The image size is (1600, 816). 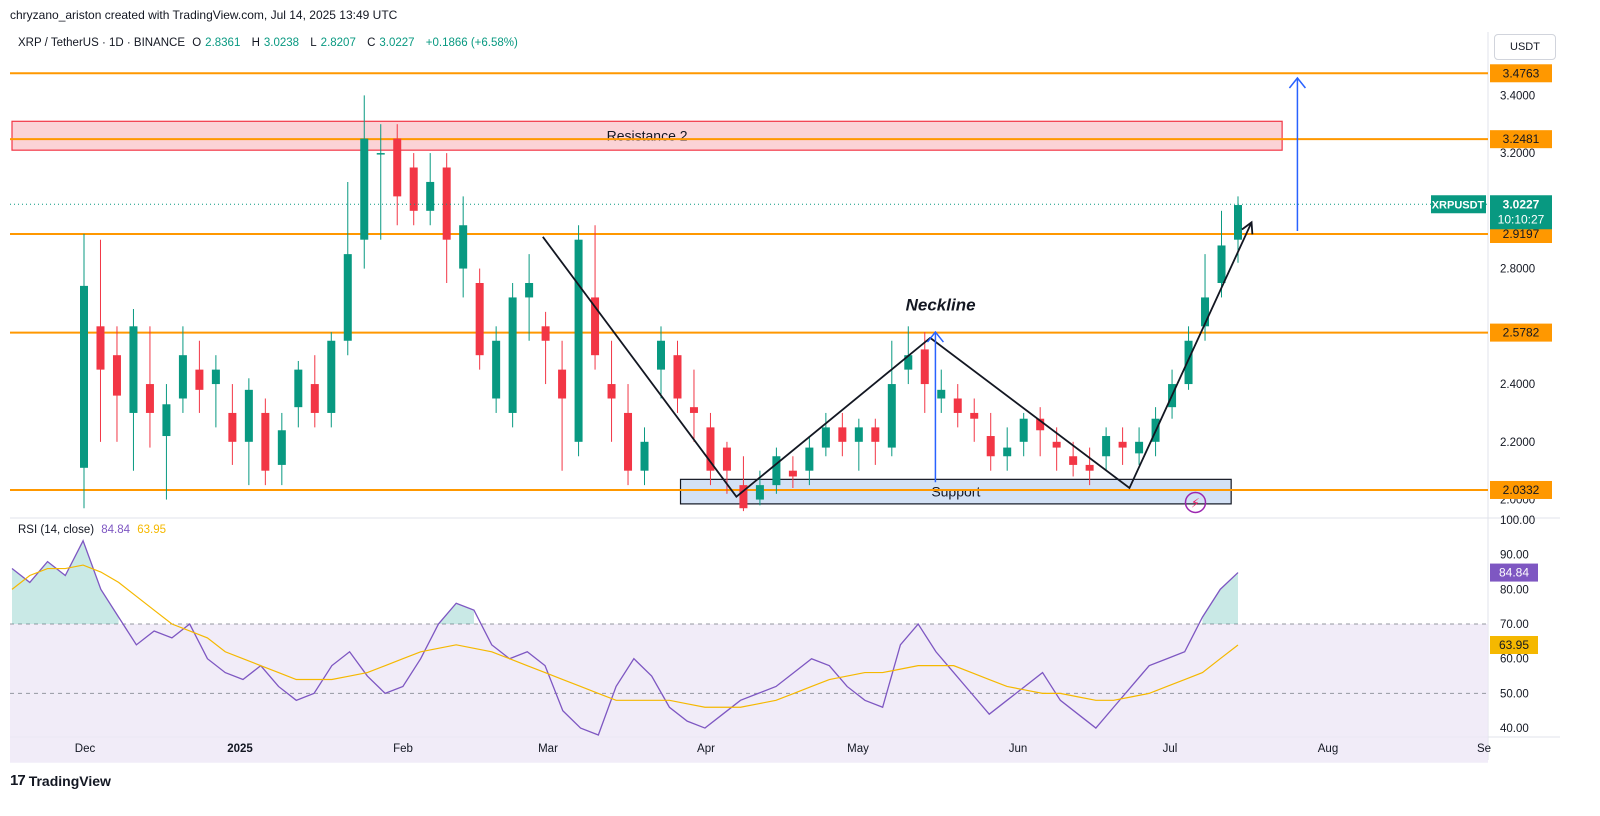 I want to click on zone-label-0: Resistance 2, so click(x=647, y=136).